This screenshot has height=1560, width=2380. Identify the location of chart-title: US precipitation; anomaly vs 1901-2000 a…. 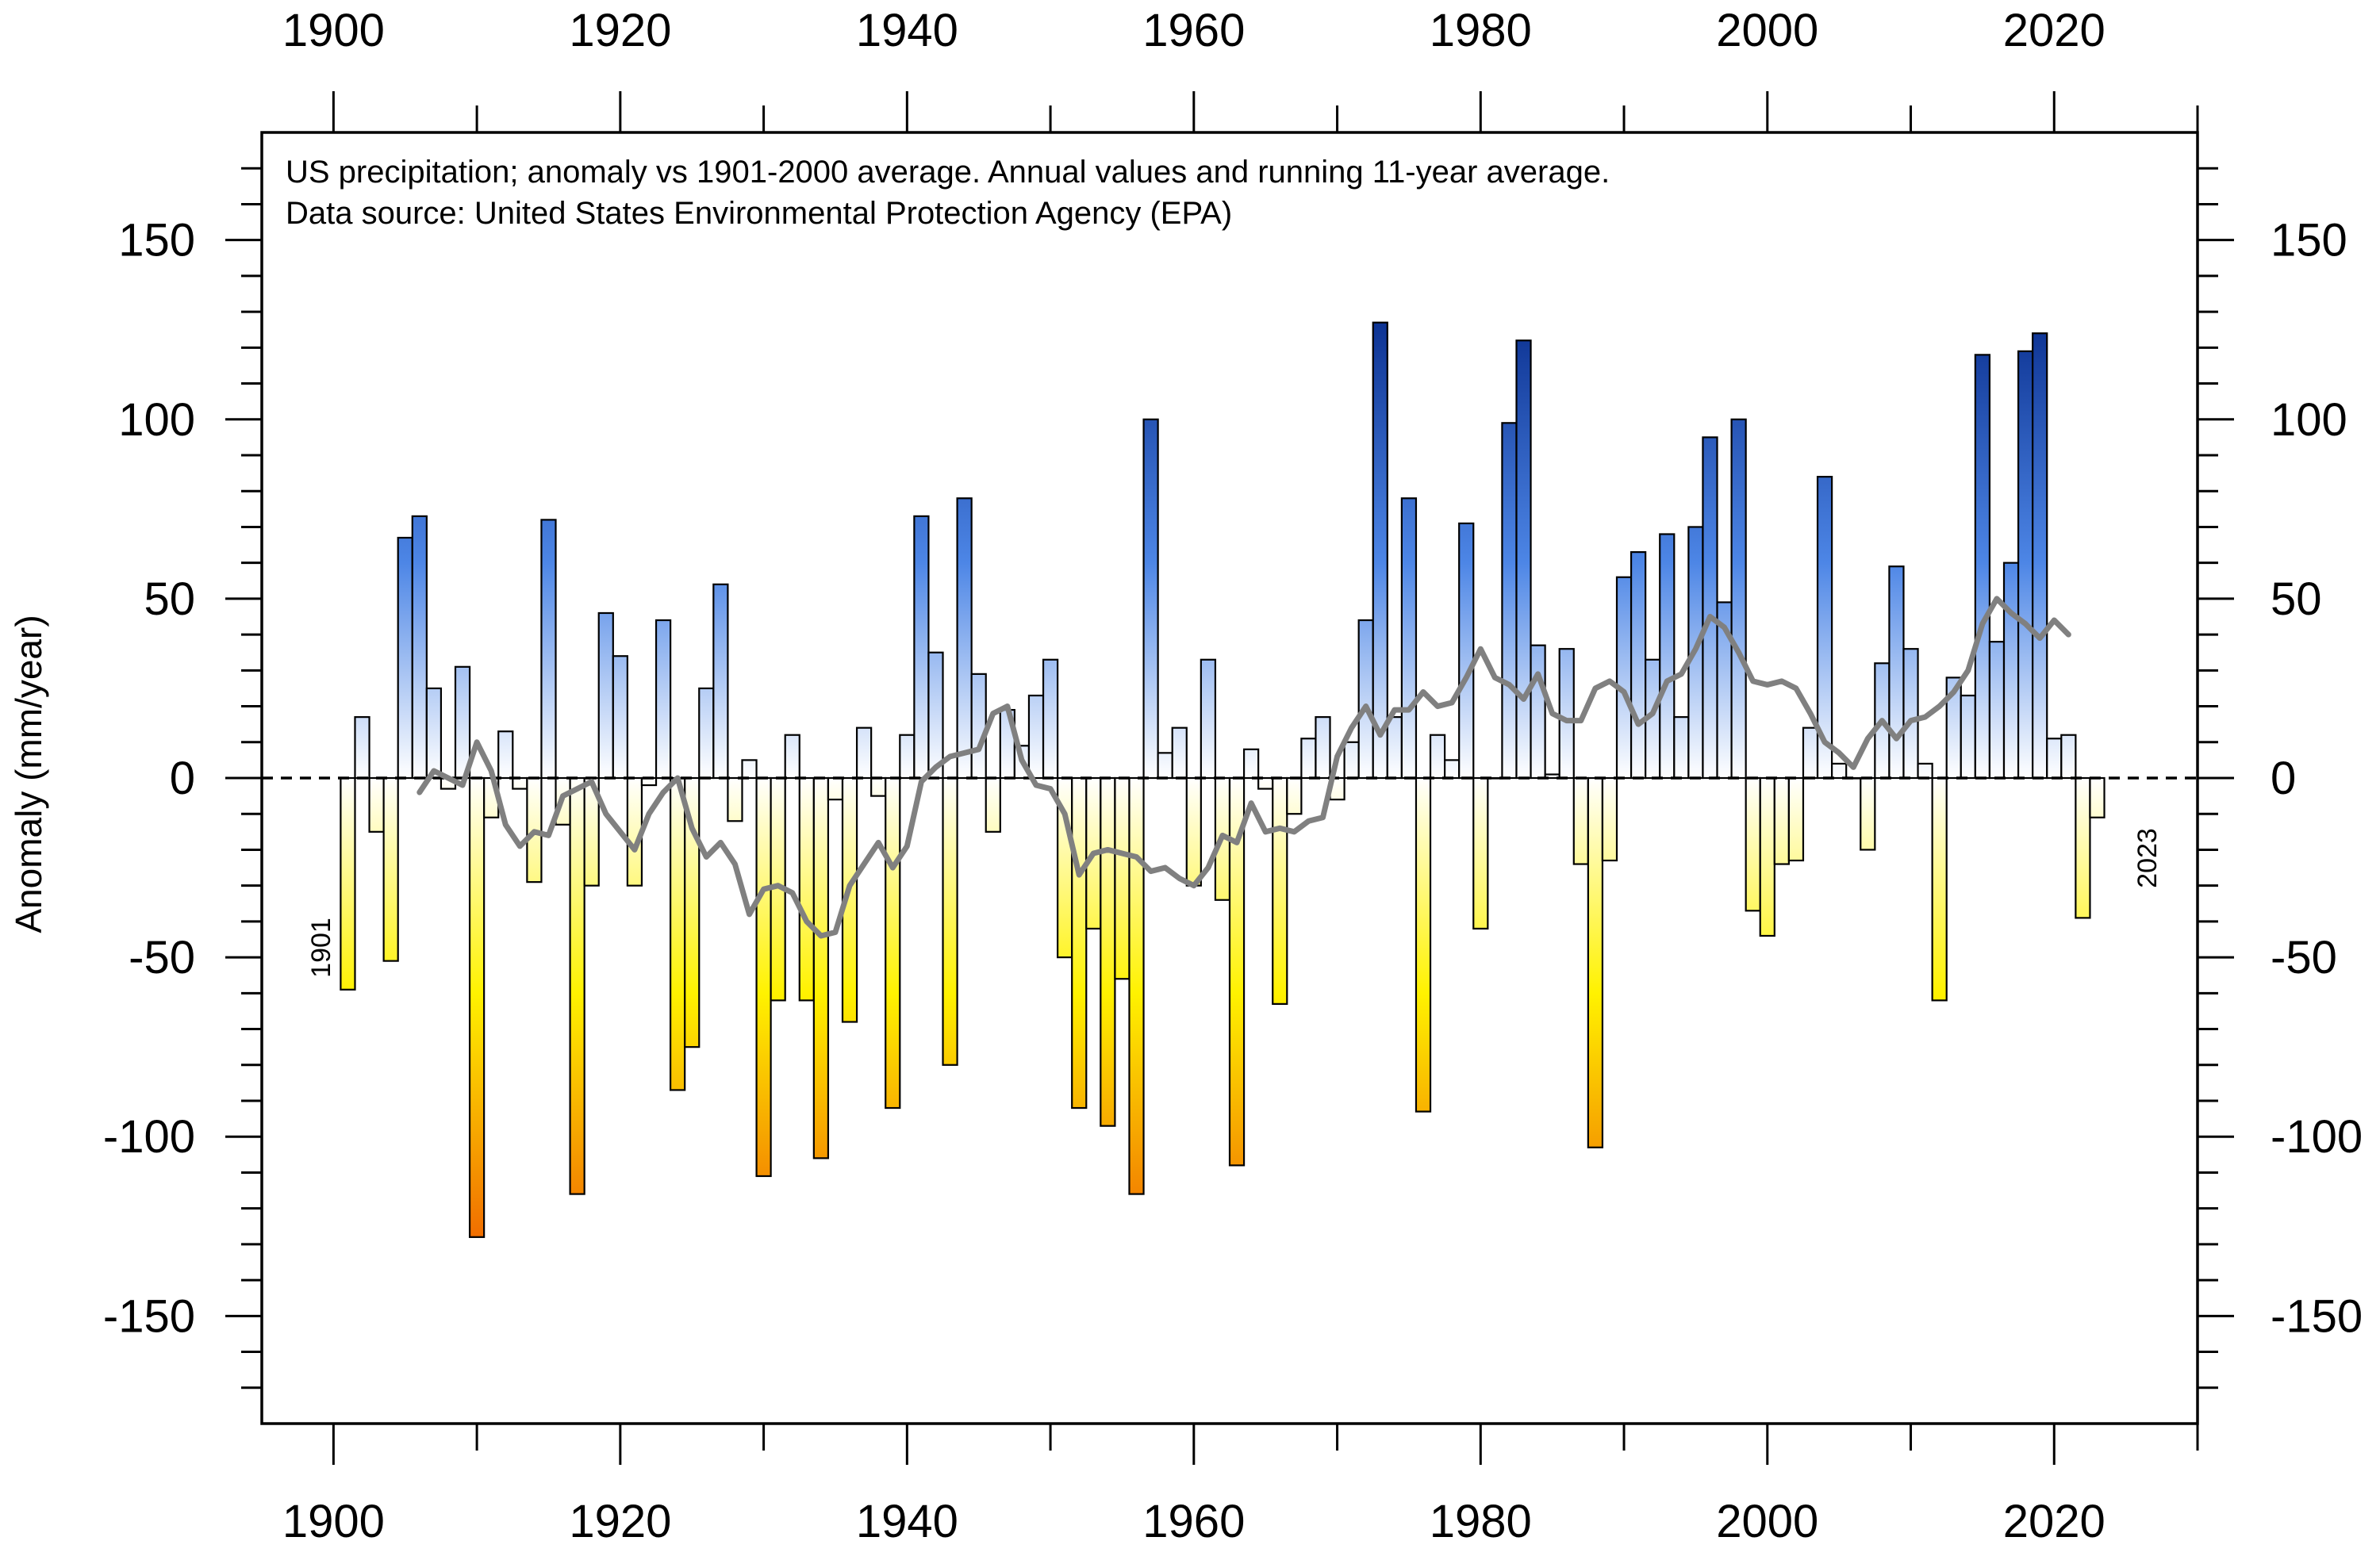
(948, 172).